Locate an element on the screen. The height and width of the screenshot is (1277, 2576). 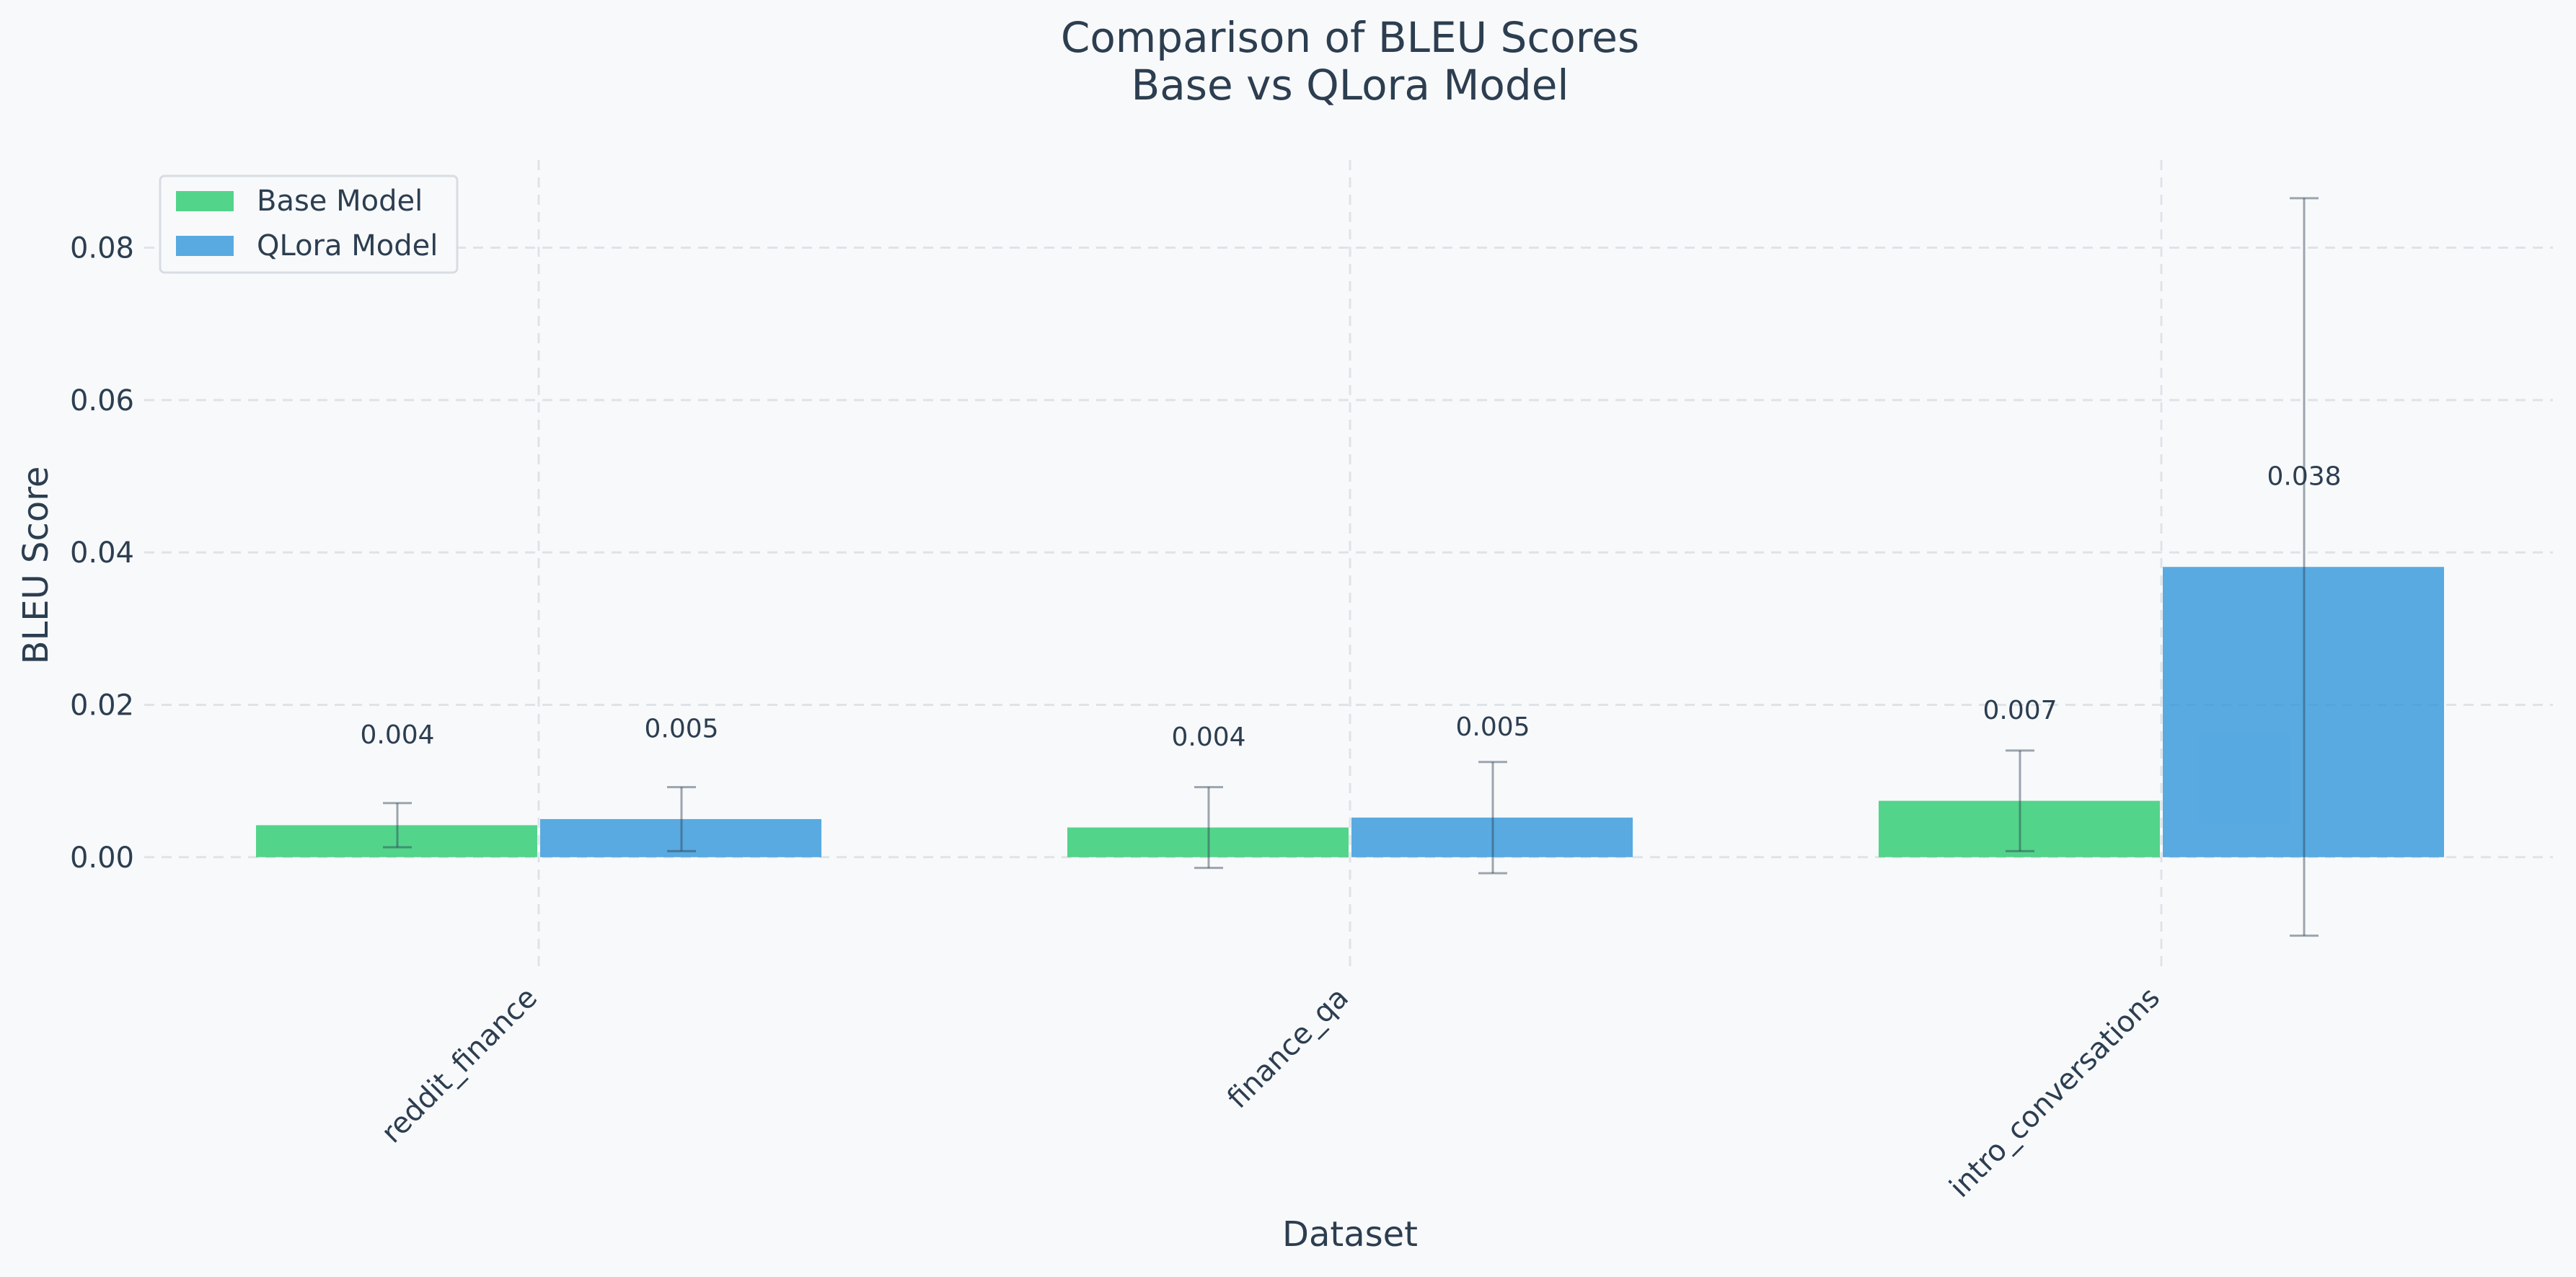
y-tick-label: 0.06 is located at coordinates (102, 400).